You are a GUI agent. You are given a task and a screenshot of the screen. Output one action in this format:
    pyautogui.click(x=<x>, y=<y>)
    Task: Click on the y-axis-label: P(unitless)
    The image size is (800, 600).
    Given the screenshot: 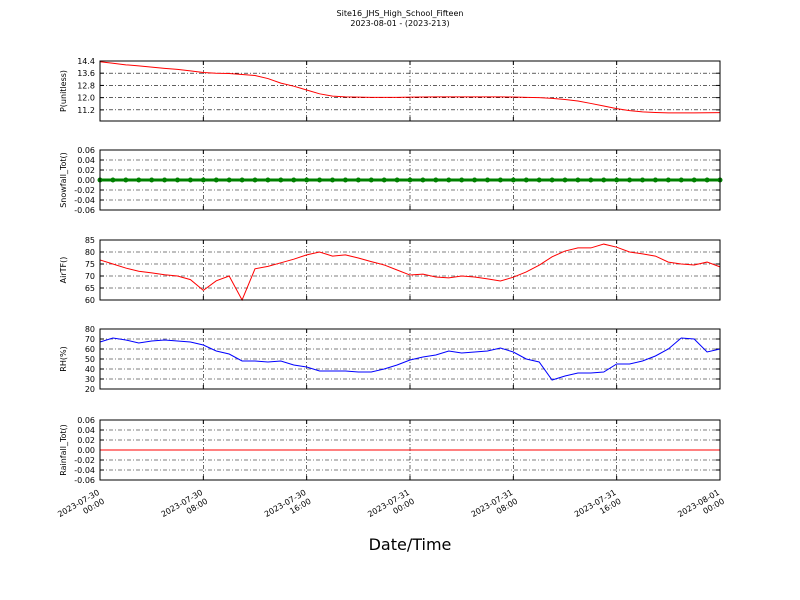 What is the action you would take?
    pyautogui.click(x=63, y=91)
    